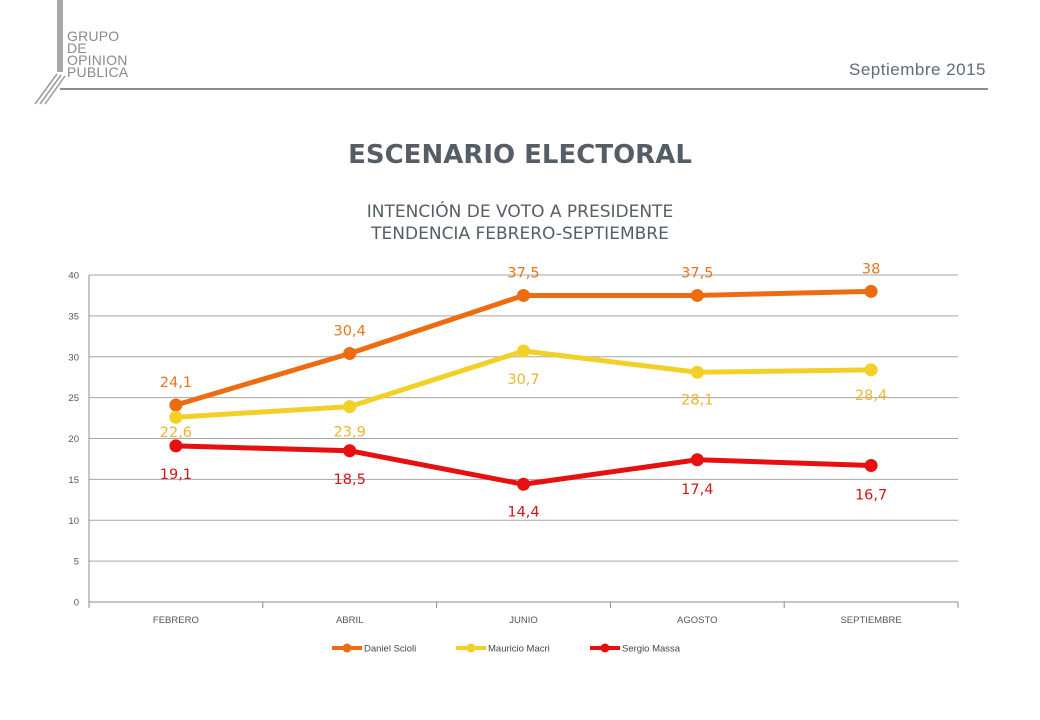 The width and height of the screenshot is (1040, 720). What do you see at coordinates (390, 649) in the screenshot?
I see `legend-entry: Daniel Scioli` at bounding box center [390, 649].